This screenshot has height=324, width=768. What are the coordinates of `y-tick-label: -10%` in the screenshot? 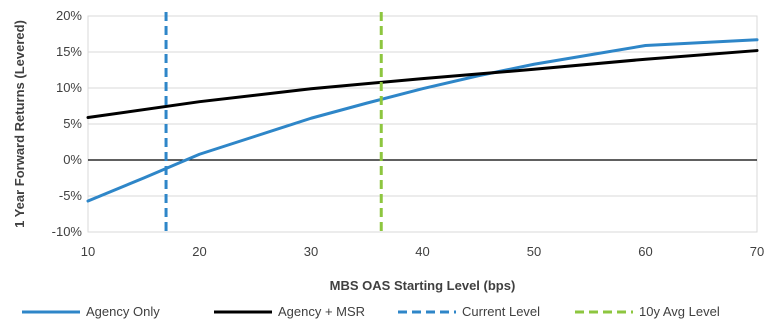 It's located at (67, 231).